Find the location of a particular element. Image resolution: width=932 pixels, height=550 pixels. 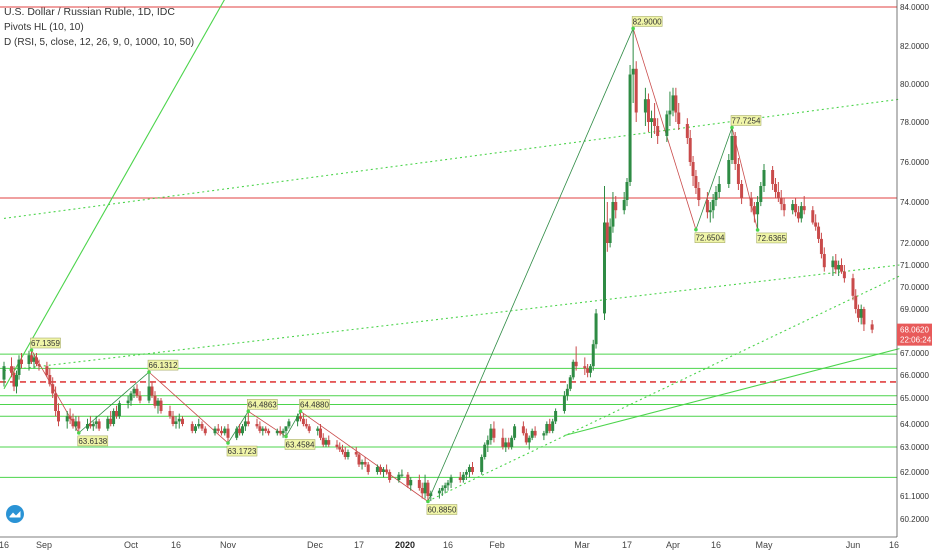

y-tick-label: 63.0000 is located at coordinates (914, 447).